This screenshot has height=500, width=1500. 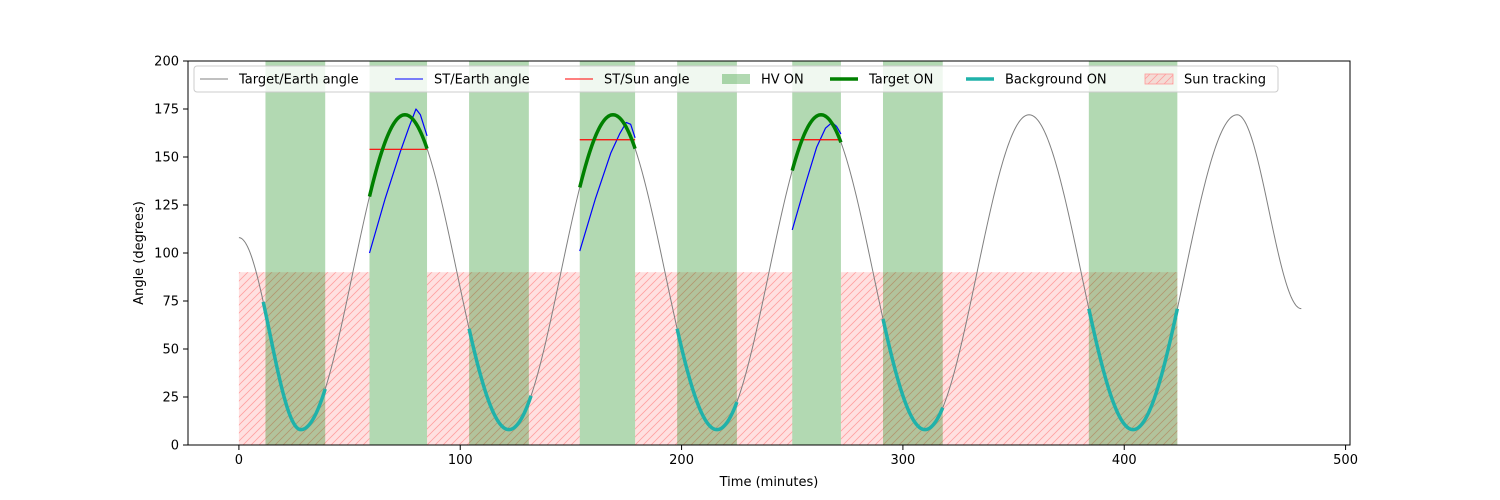 What do you see at coordinates (170, 398) in the screenshot?
I see `y-tick-label: 25` at bounding box center [170, 398].